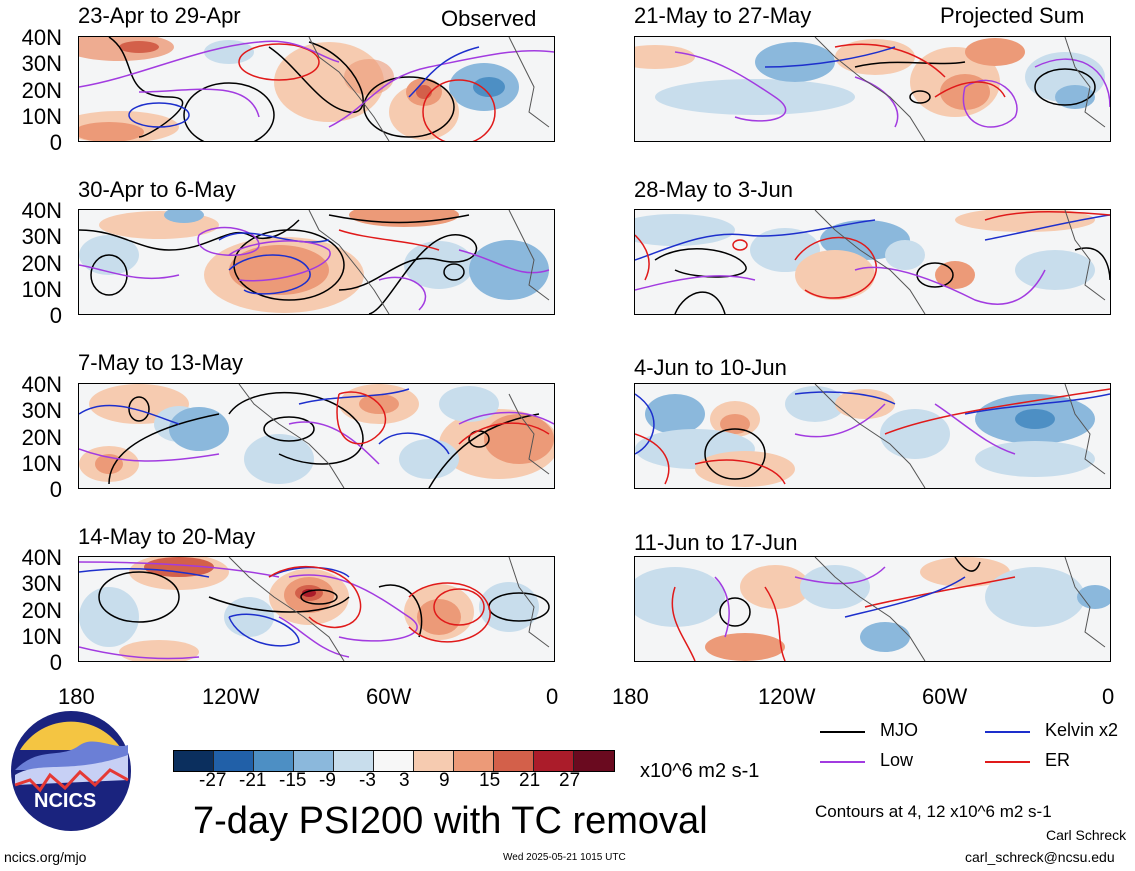 The height and width of the screenshot is (871, 1135). I want to click on legend-er-label: ER, so click(1058, 760).